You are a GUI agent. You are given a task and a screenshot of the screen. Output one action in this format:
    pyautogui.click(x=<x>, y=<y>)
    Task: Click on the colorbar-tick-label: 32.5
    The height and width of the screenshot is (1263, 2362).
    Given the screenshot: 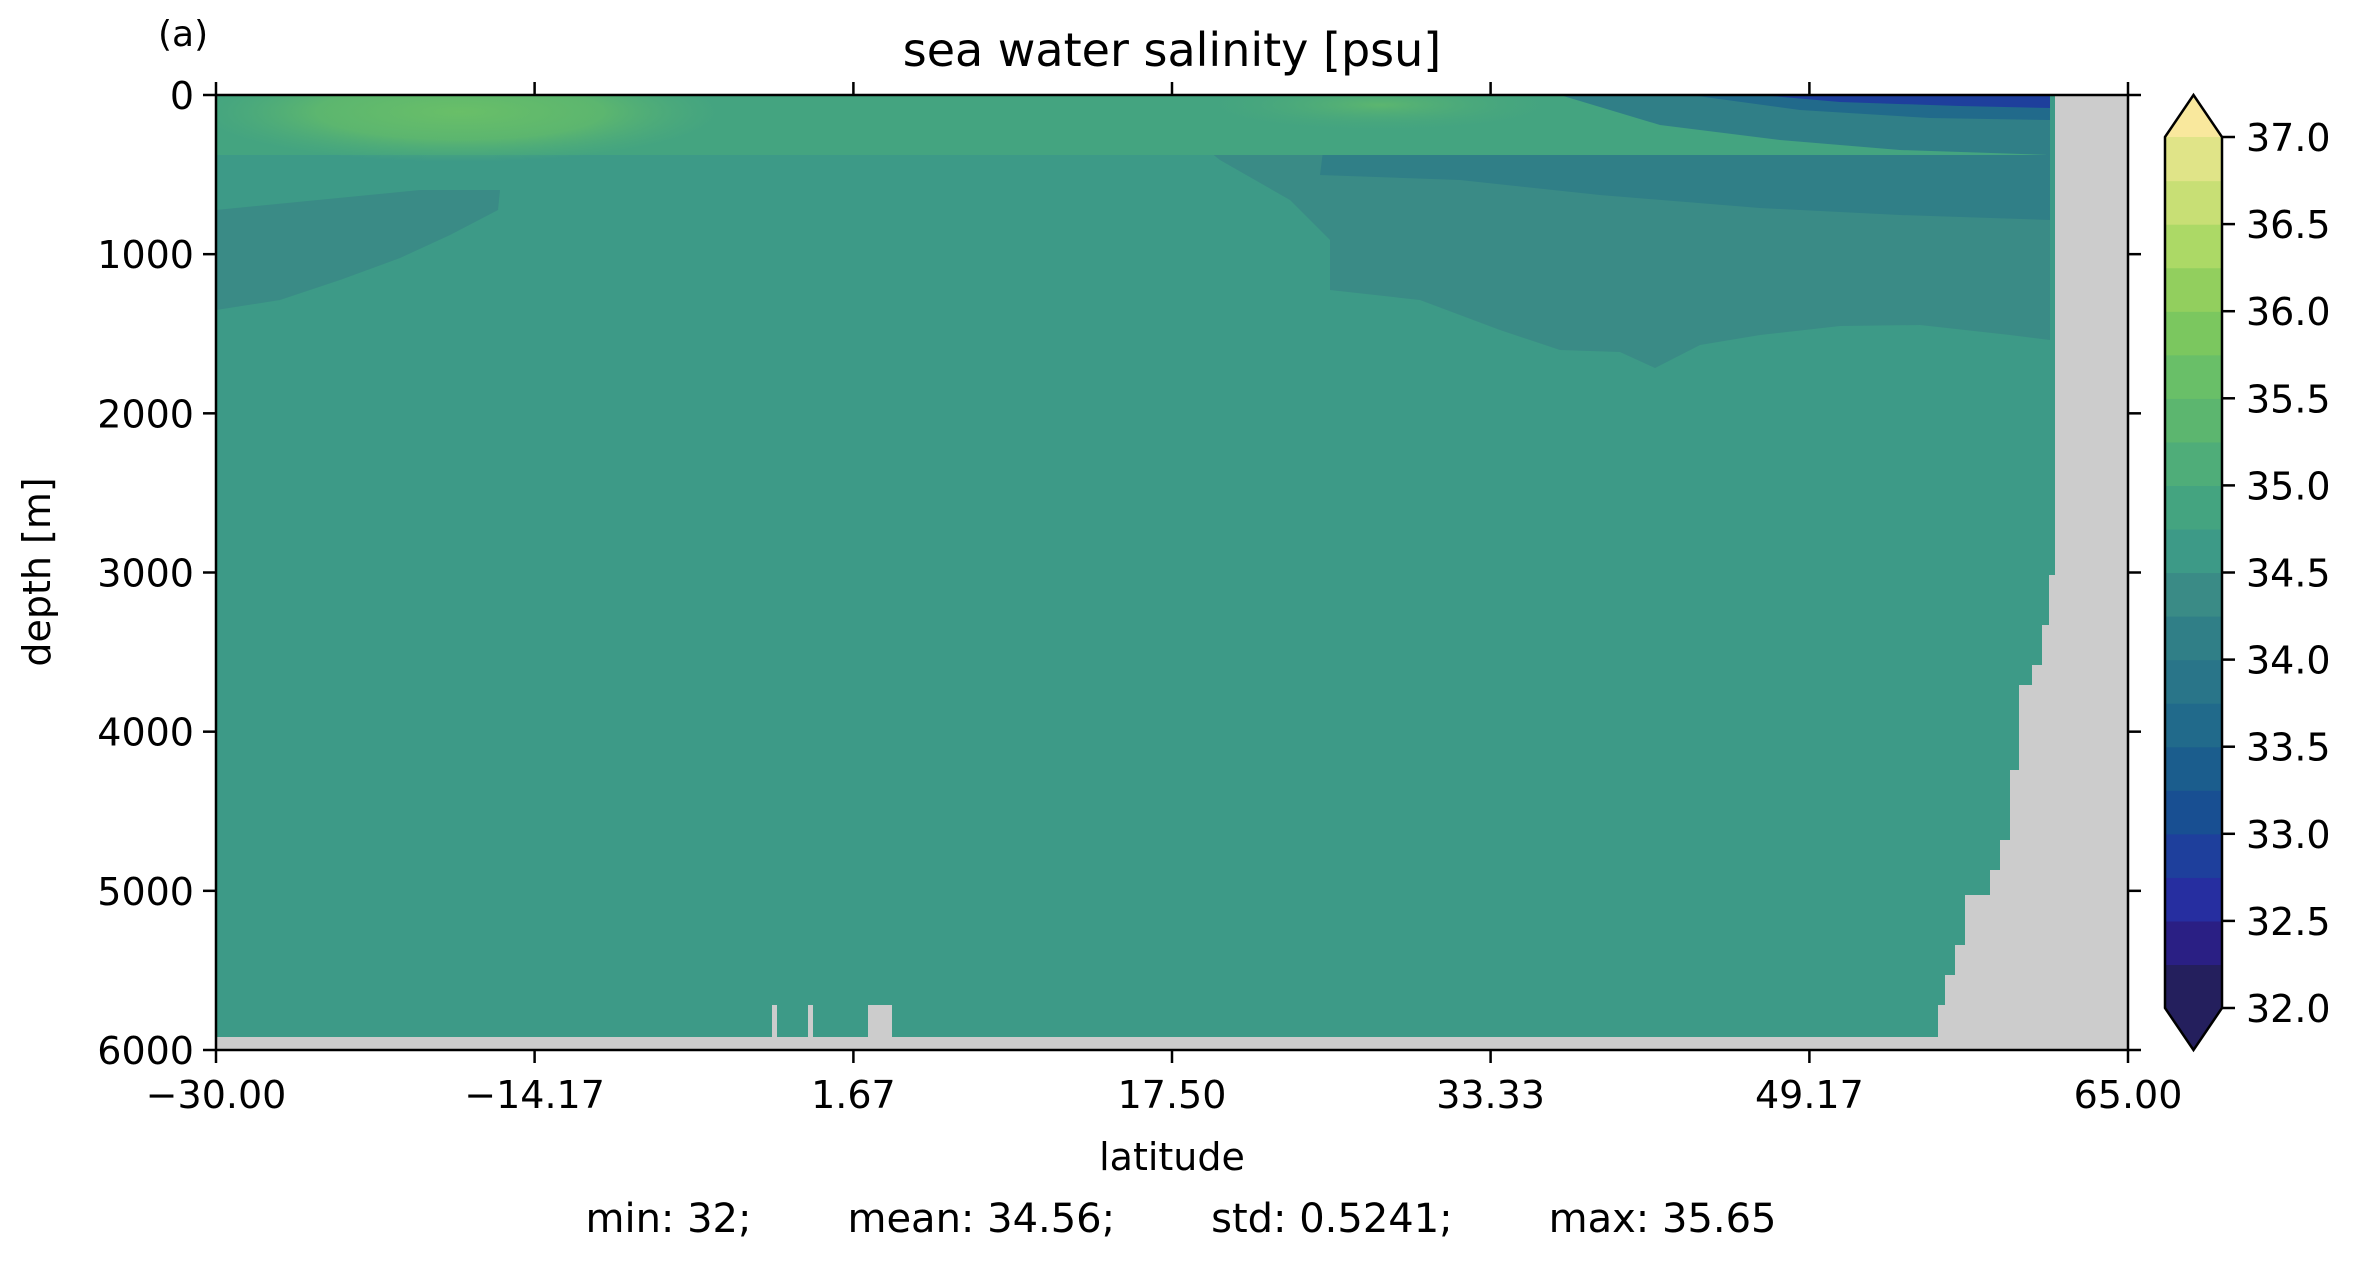 What is the action you would take?
    pyautogui.click(x=2288, y=922)
    